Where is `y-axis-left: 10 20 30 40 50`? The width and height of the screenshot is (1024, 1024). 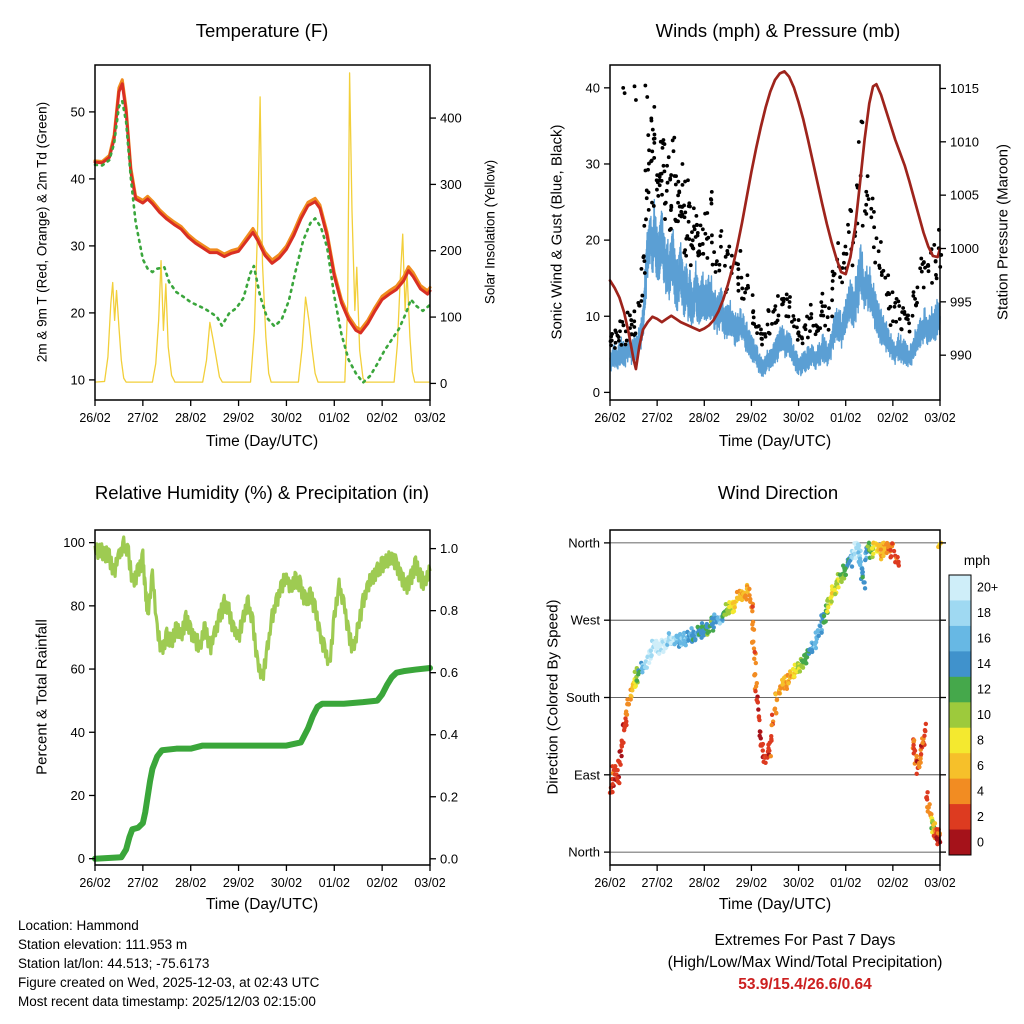
y-axis-left: 10 20 30 40 50 is located at coordinates (83, 245).